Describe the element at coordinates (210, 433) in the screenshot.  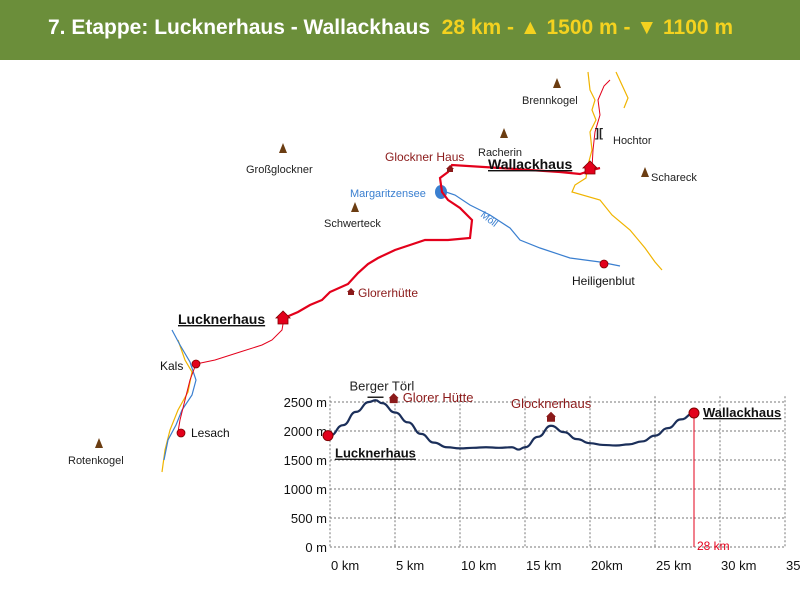
I see `label-lesach: Lesach` at that location.